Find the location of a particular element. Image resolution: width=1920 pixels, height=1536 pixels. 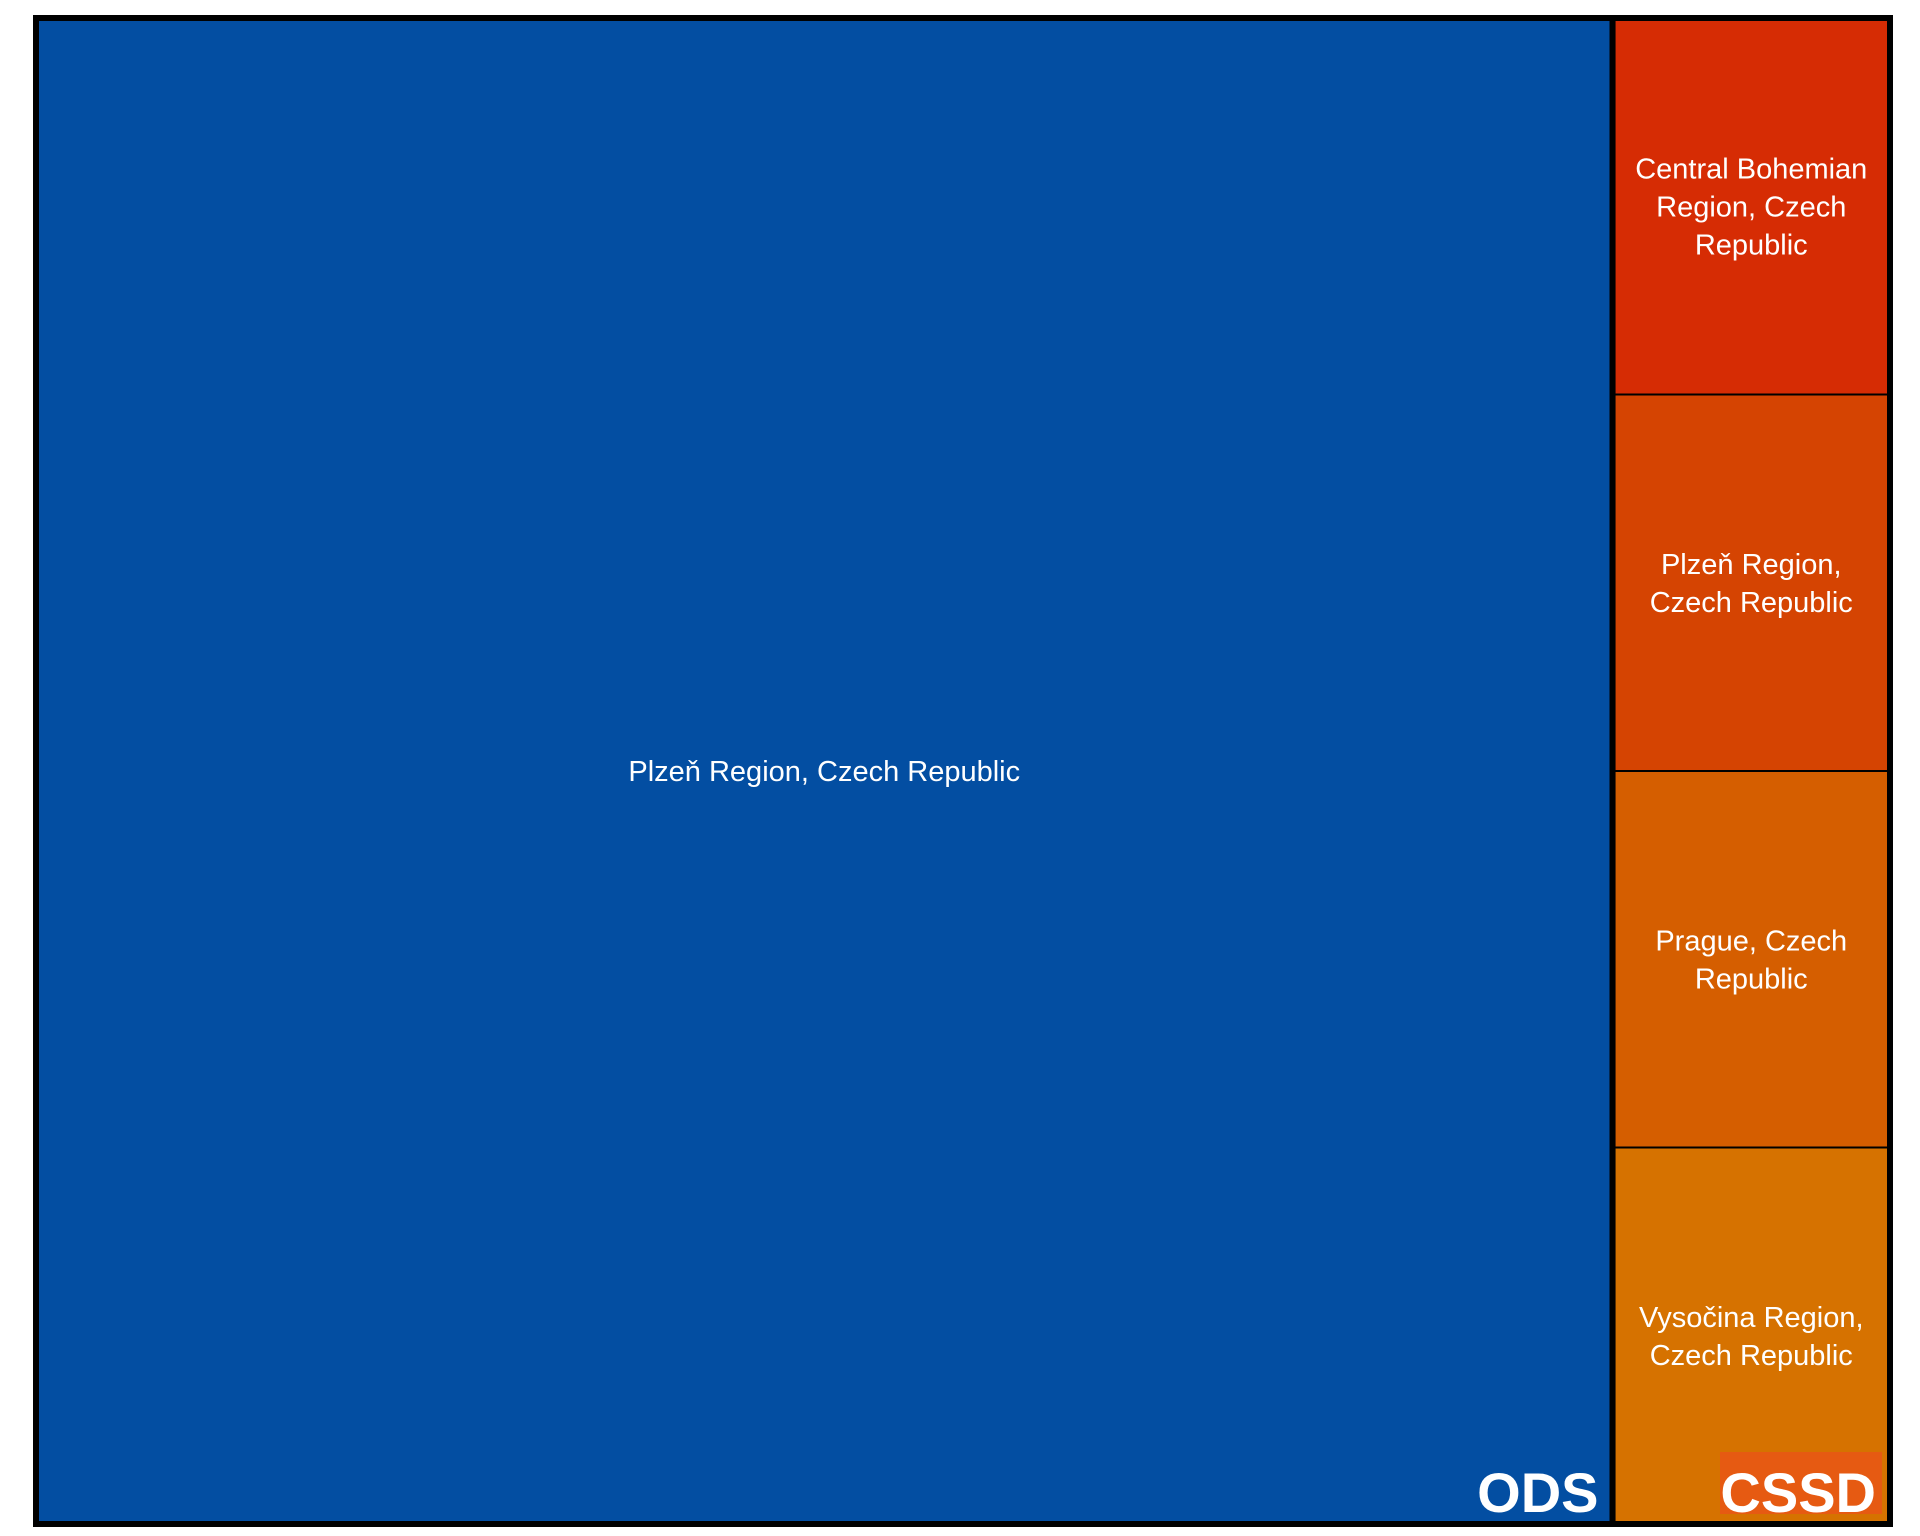

group-label: ODS is located at coordinates (1537, 1492).